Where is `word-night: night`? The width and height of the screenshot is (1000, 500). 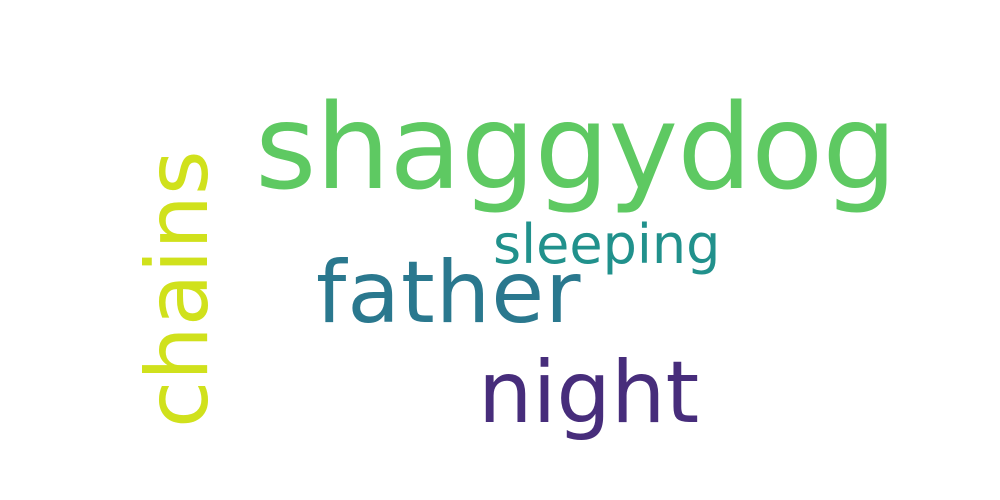 word-night: night is located at coordinates (589, 393).